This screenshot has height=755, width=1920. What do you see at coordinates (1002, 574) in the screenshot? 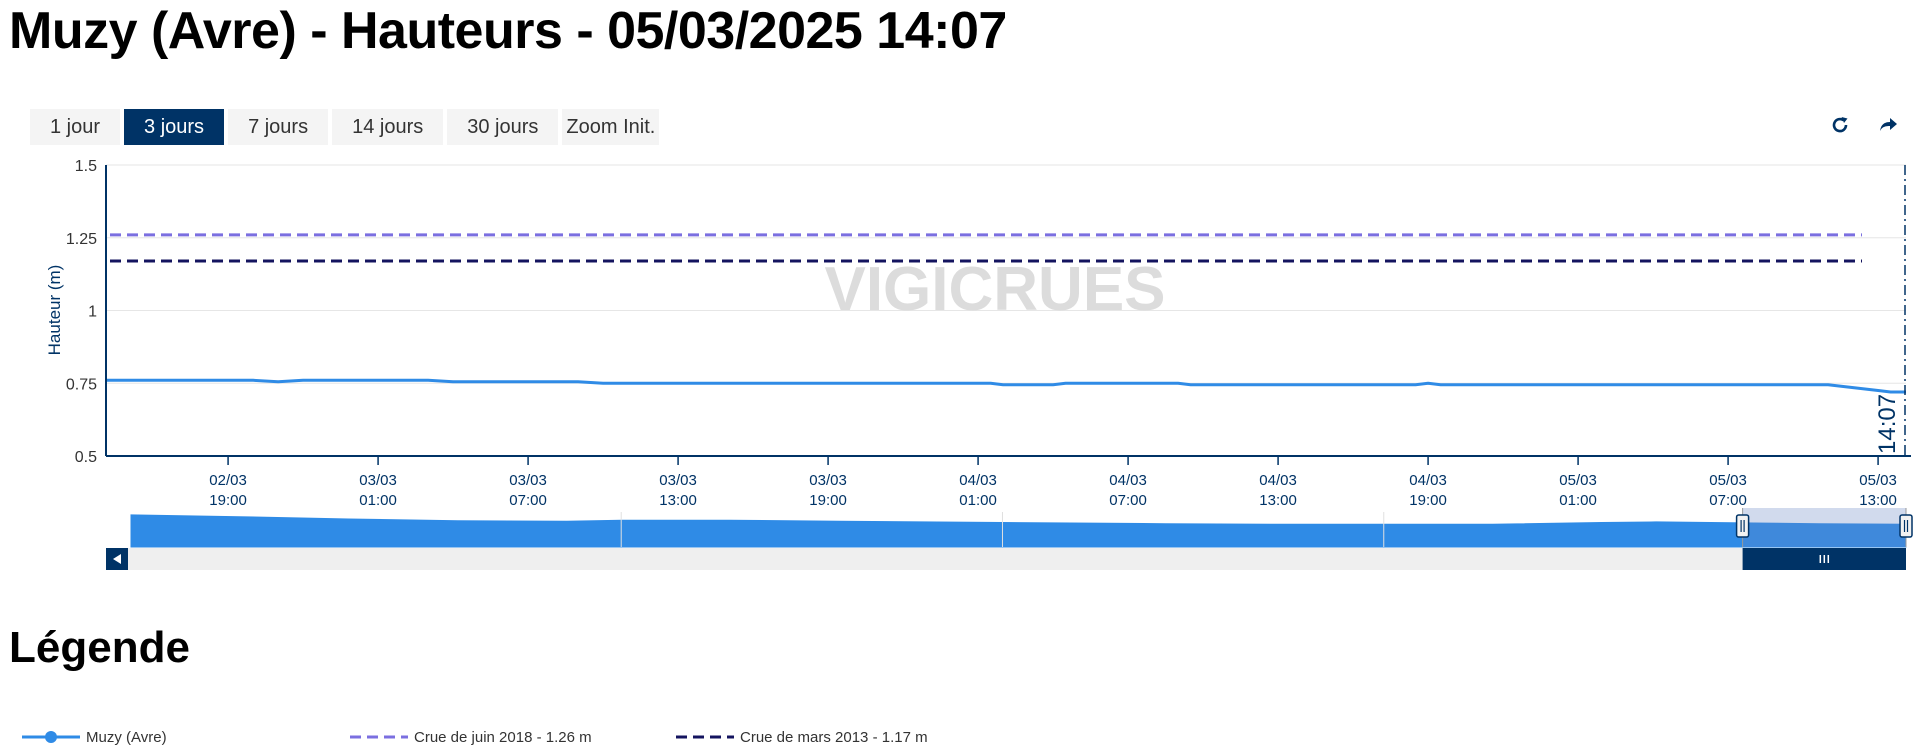
I see `navigator-tick-label: 17 Fév` at bounding box center [1002, 574].